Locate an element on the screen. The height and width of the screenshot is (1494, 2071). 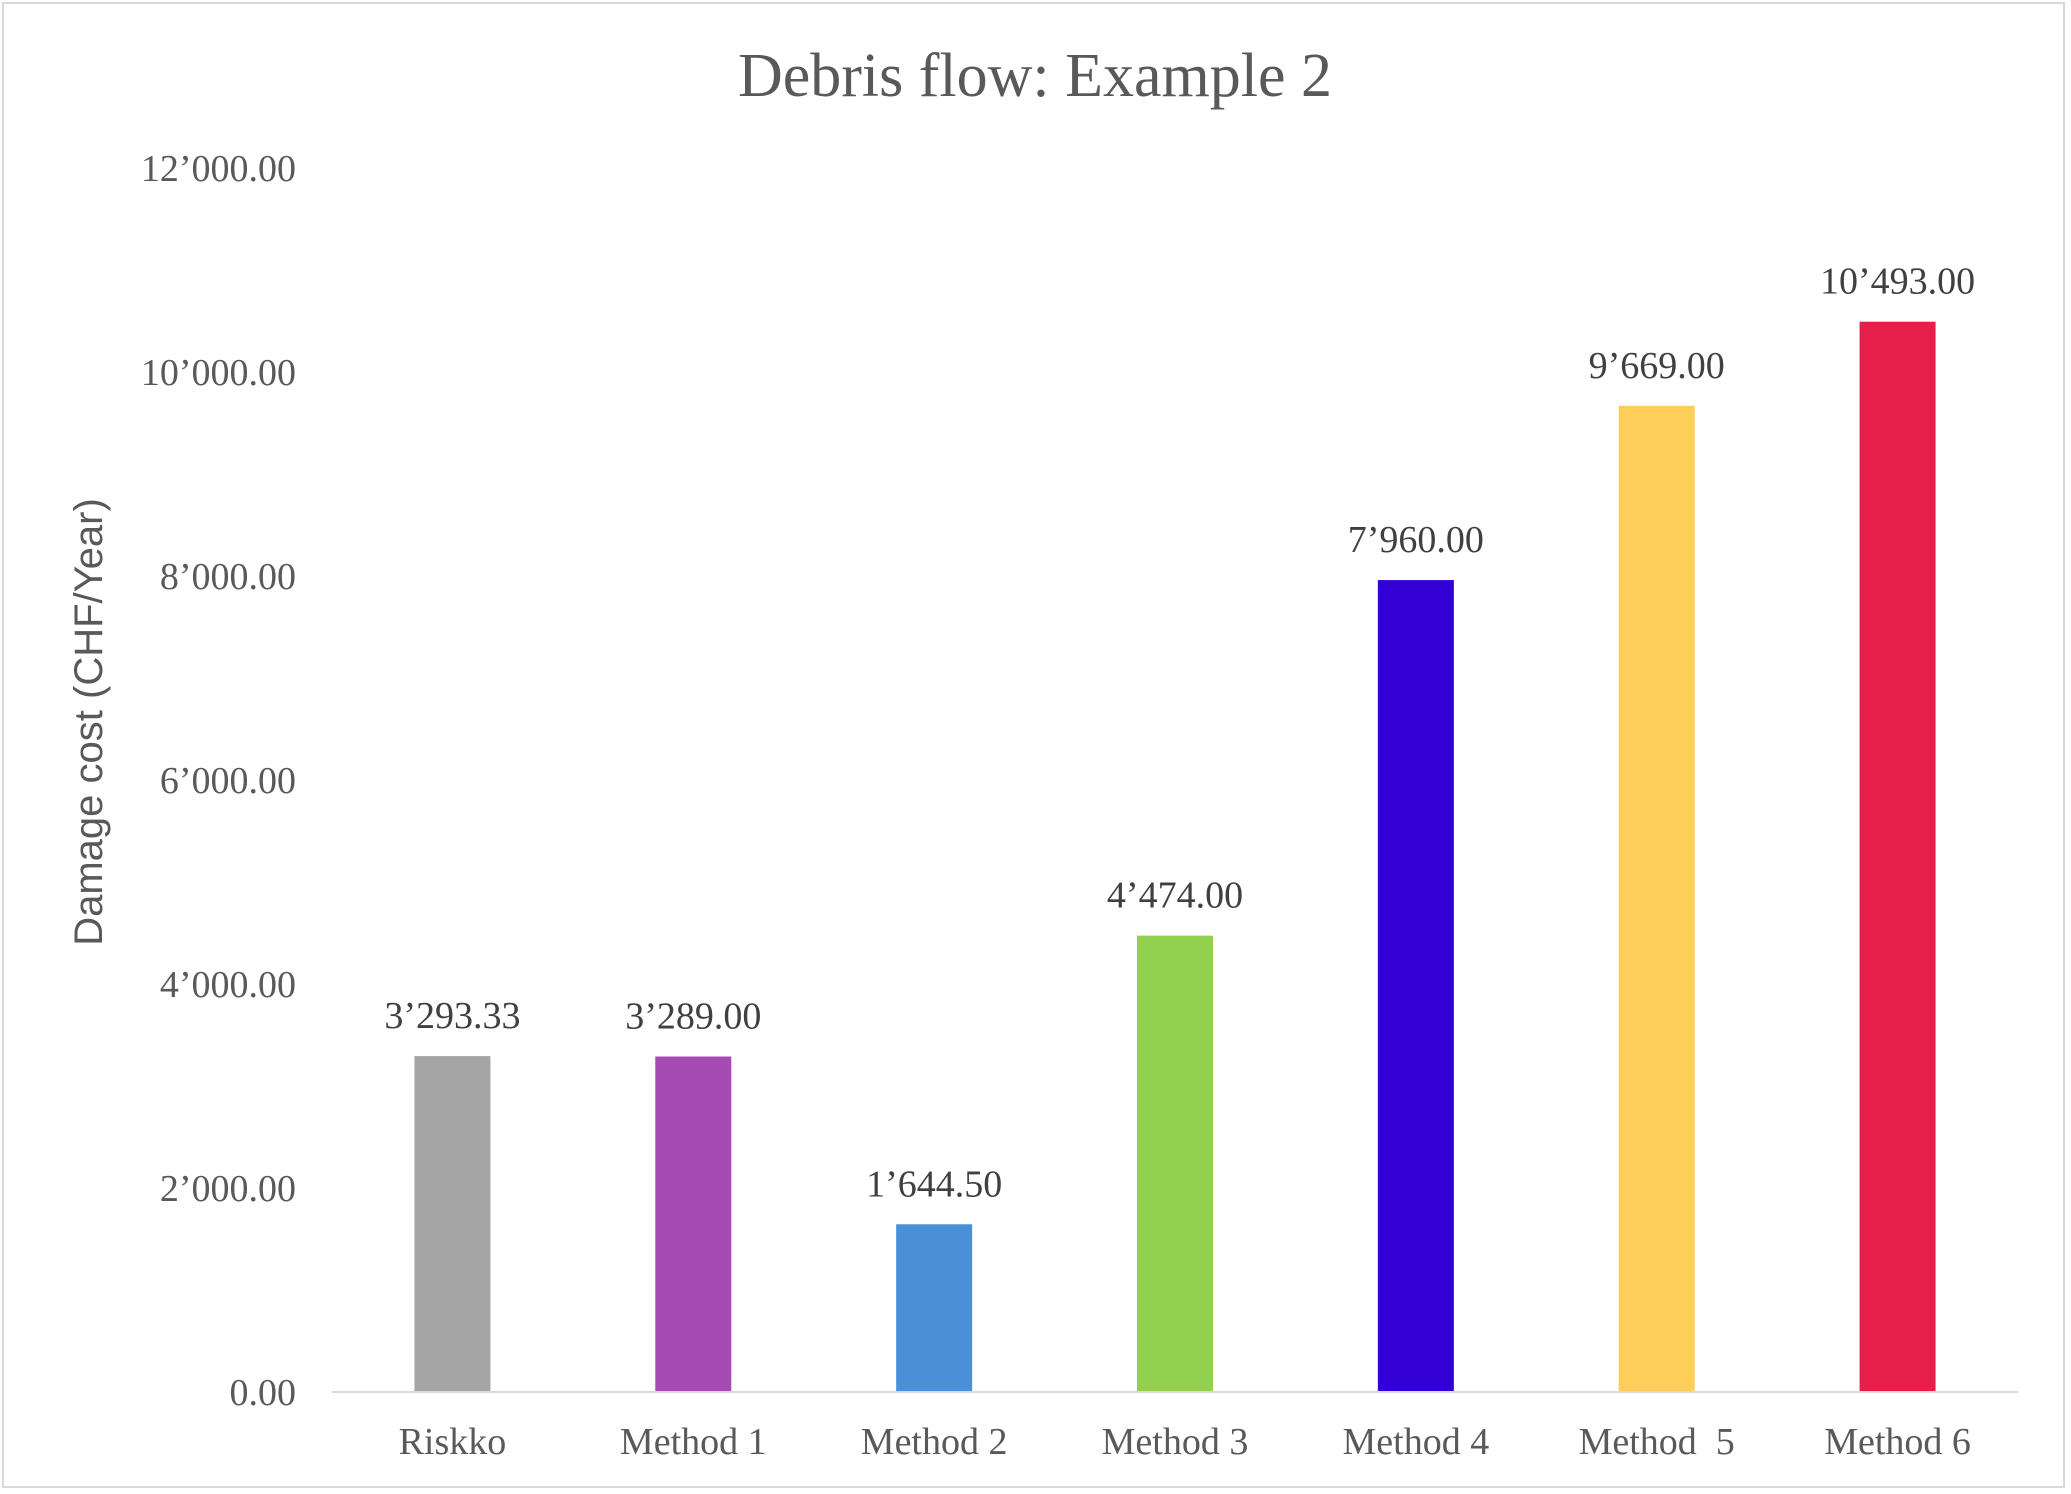
x-tick-label: Method 4 is located at coordinates (1415, 1442).